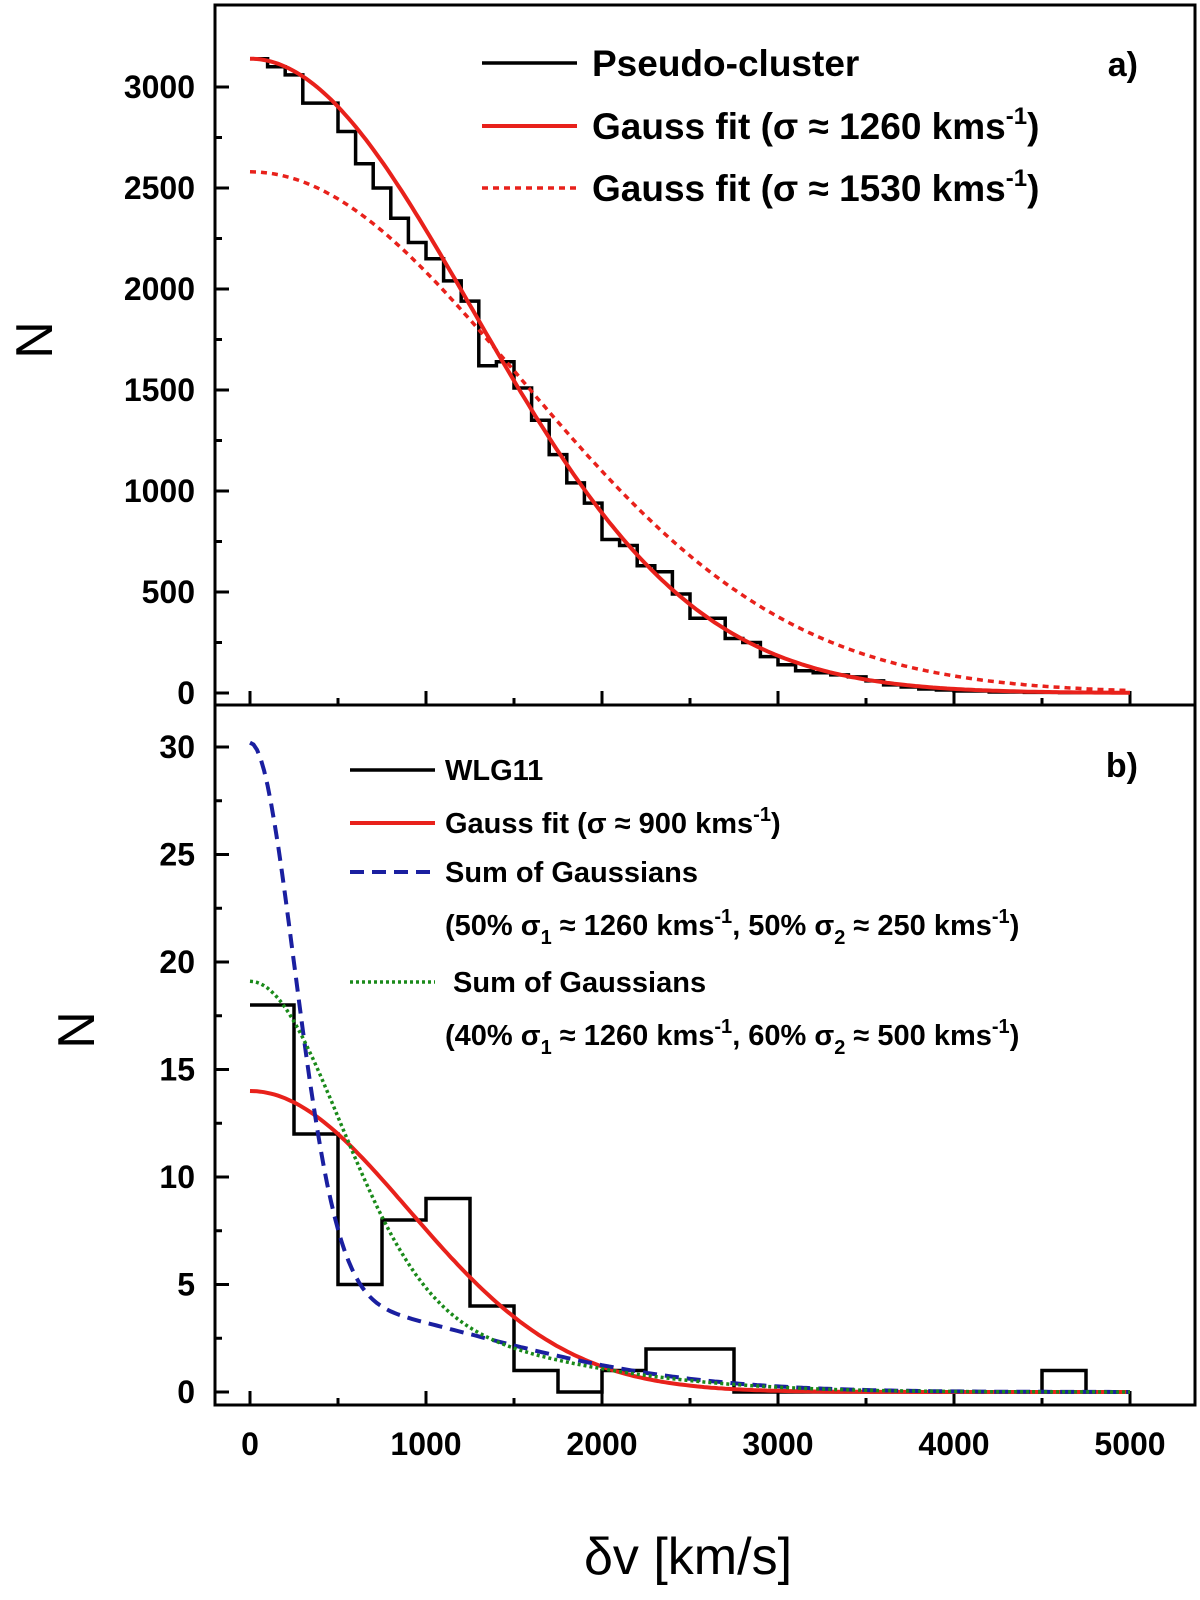  I want to click on y-tick-label: 500, so click(168, 592).